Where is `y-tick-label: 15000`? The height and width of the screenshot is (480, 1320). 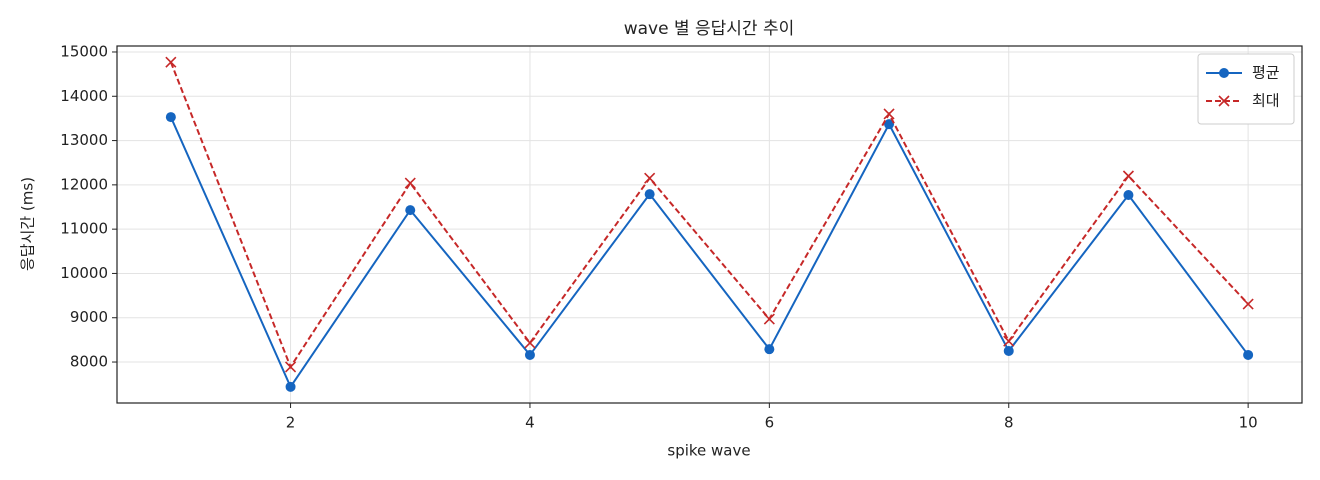
y-tick-label: 15000 is located at coordinates (84, 51).